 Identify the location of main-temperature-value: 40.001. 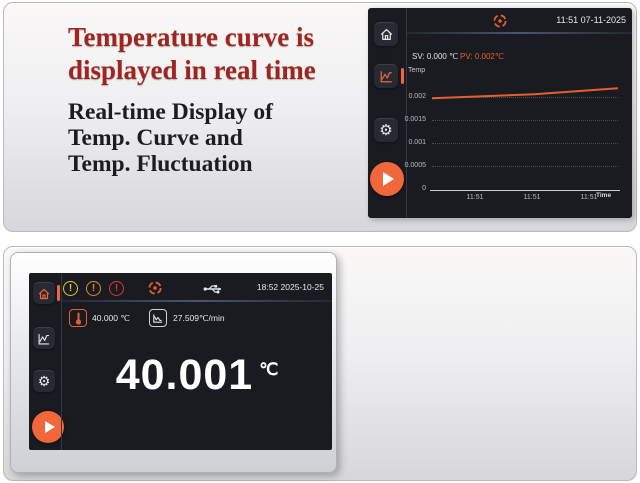
(184, 375).